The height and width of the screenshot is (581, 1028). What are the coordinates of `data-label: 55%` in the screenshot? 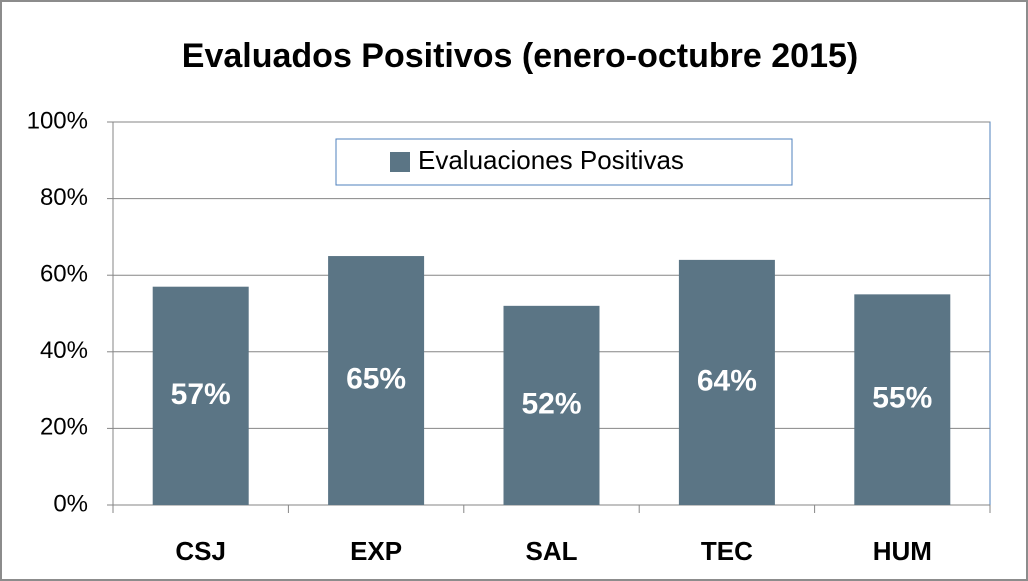 It's located at (902, 398).